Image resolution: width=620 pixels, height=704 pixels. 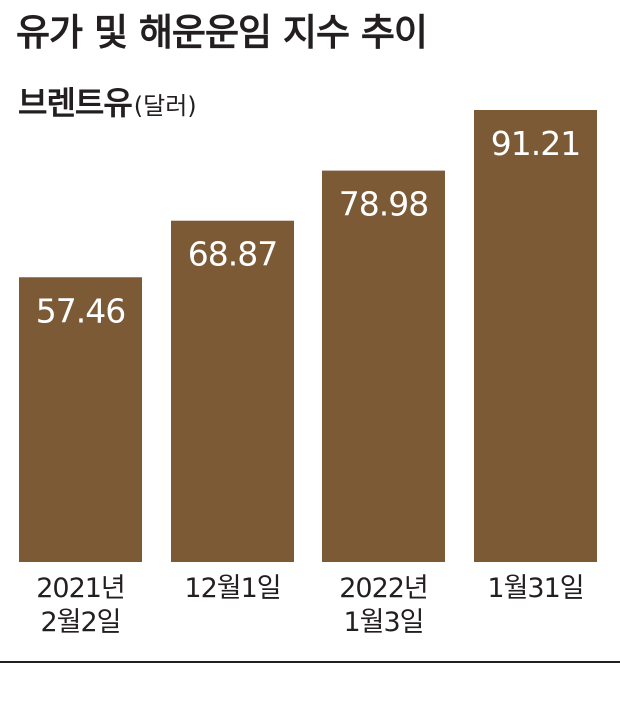 What do you see at coordinates (310, 662) in the screenshot?
I see `baseline-rule` at bounding box center [310, 662].